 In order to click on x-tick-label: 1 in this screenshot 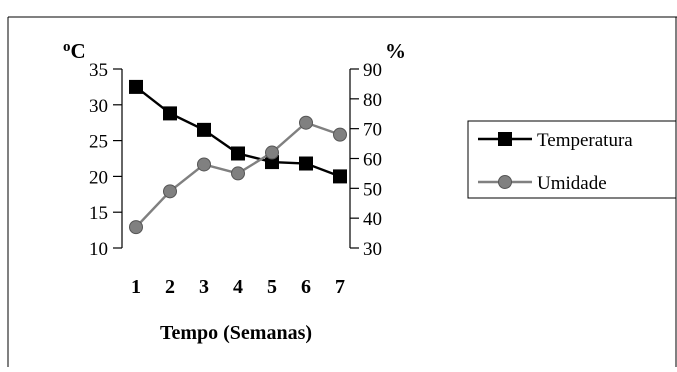, I will do `click(136, 287)`.